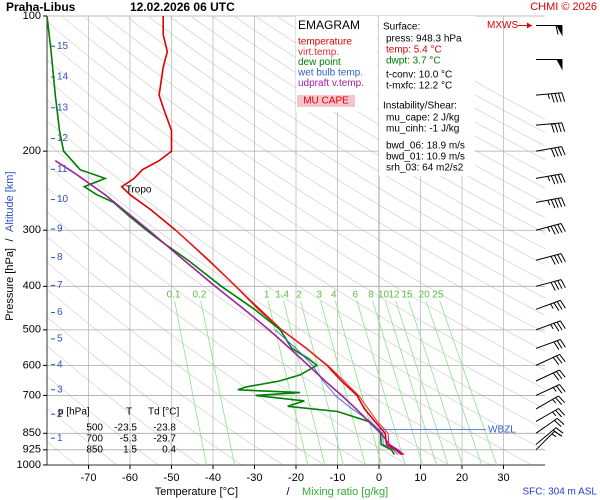 The height and width of the screenshot is (500, 600). Describe the element at coordinates (60, 364) in the screenshot. I see `altitude-tick-label: 4` at that location.